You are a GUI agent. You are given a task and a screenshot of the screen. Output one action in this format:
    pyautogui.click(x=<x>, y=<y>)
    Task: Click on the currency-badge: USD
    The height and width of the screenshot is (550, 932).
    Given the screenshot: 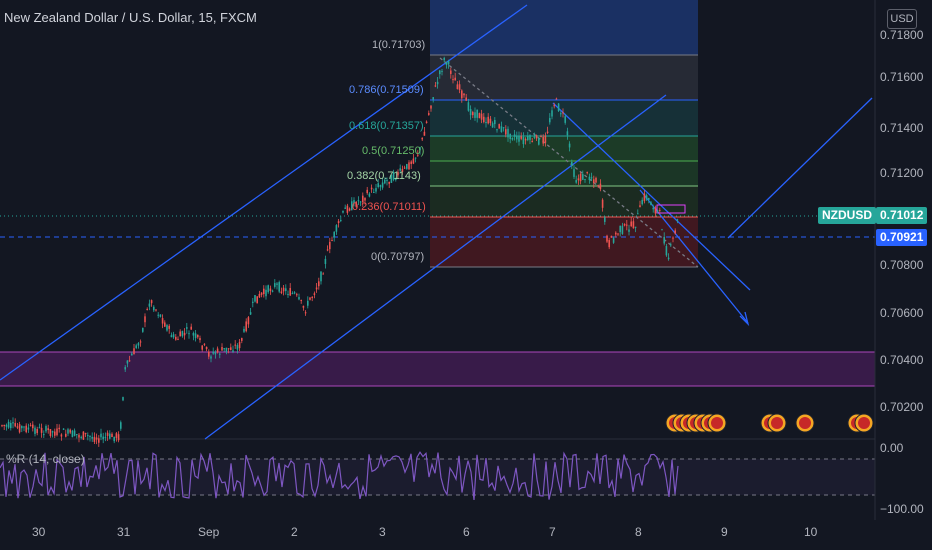 What is the action you would take?
    pyautogui.click(x=902, y=19)
    